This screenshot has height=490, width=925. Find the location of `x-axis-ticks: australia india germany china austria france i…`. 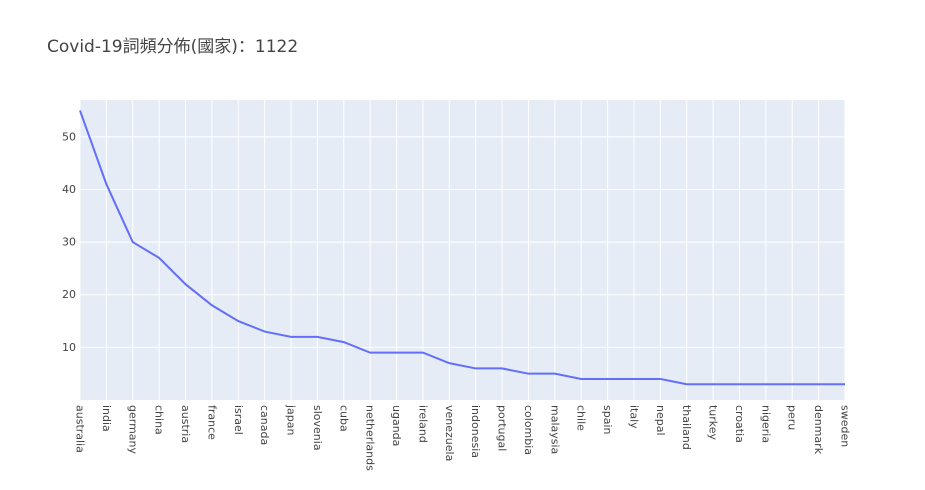

x-axis-ticks: australia india germany china austria france i… is located at coordinates (463, 437).